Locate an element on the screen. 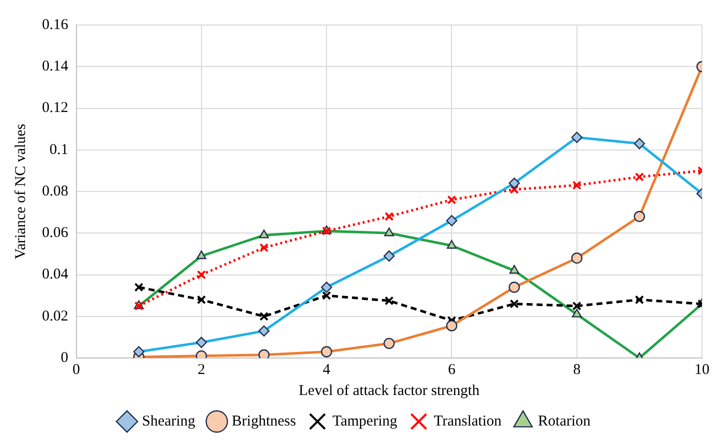 The height and width of the screenshot is (447, 724). y-tick-label: 0.08 is located at coordinates (55, 191).